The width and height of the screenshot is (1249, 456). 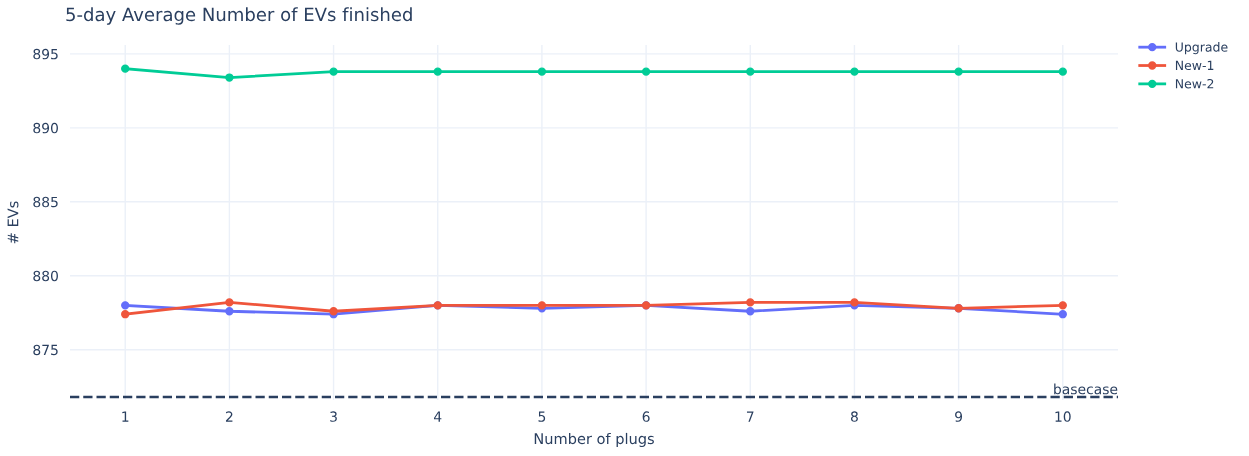 What do you see at coordinates (239, 16) in the screenshot?
I see `chart-title: 5-day Average Number of EVs finished` at bounding box center [239, 16].